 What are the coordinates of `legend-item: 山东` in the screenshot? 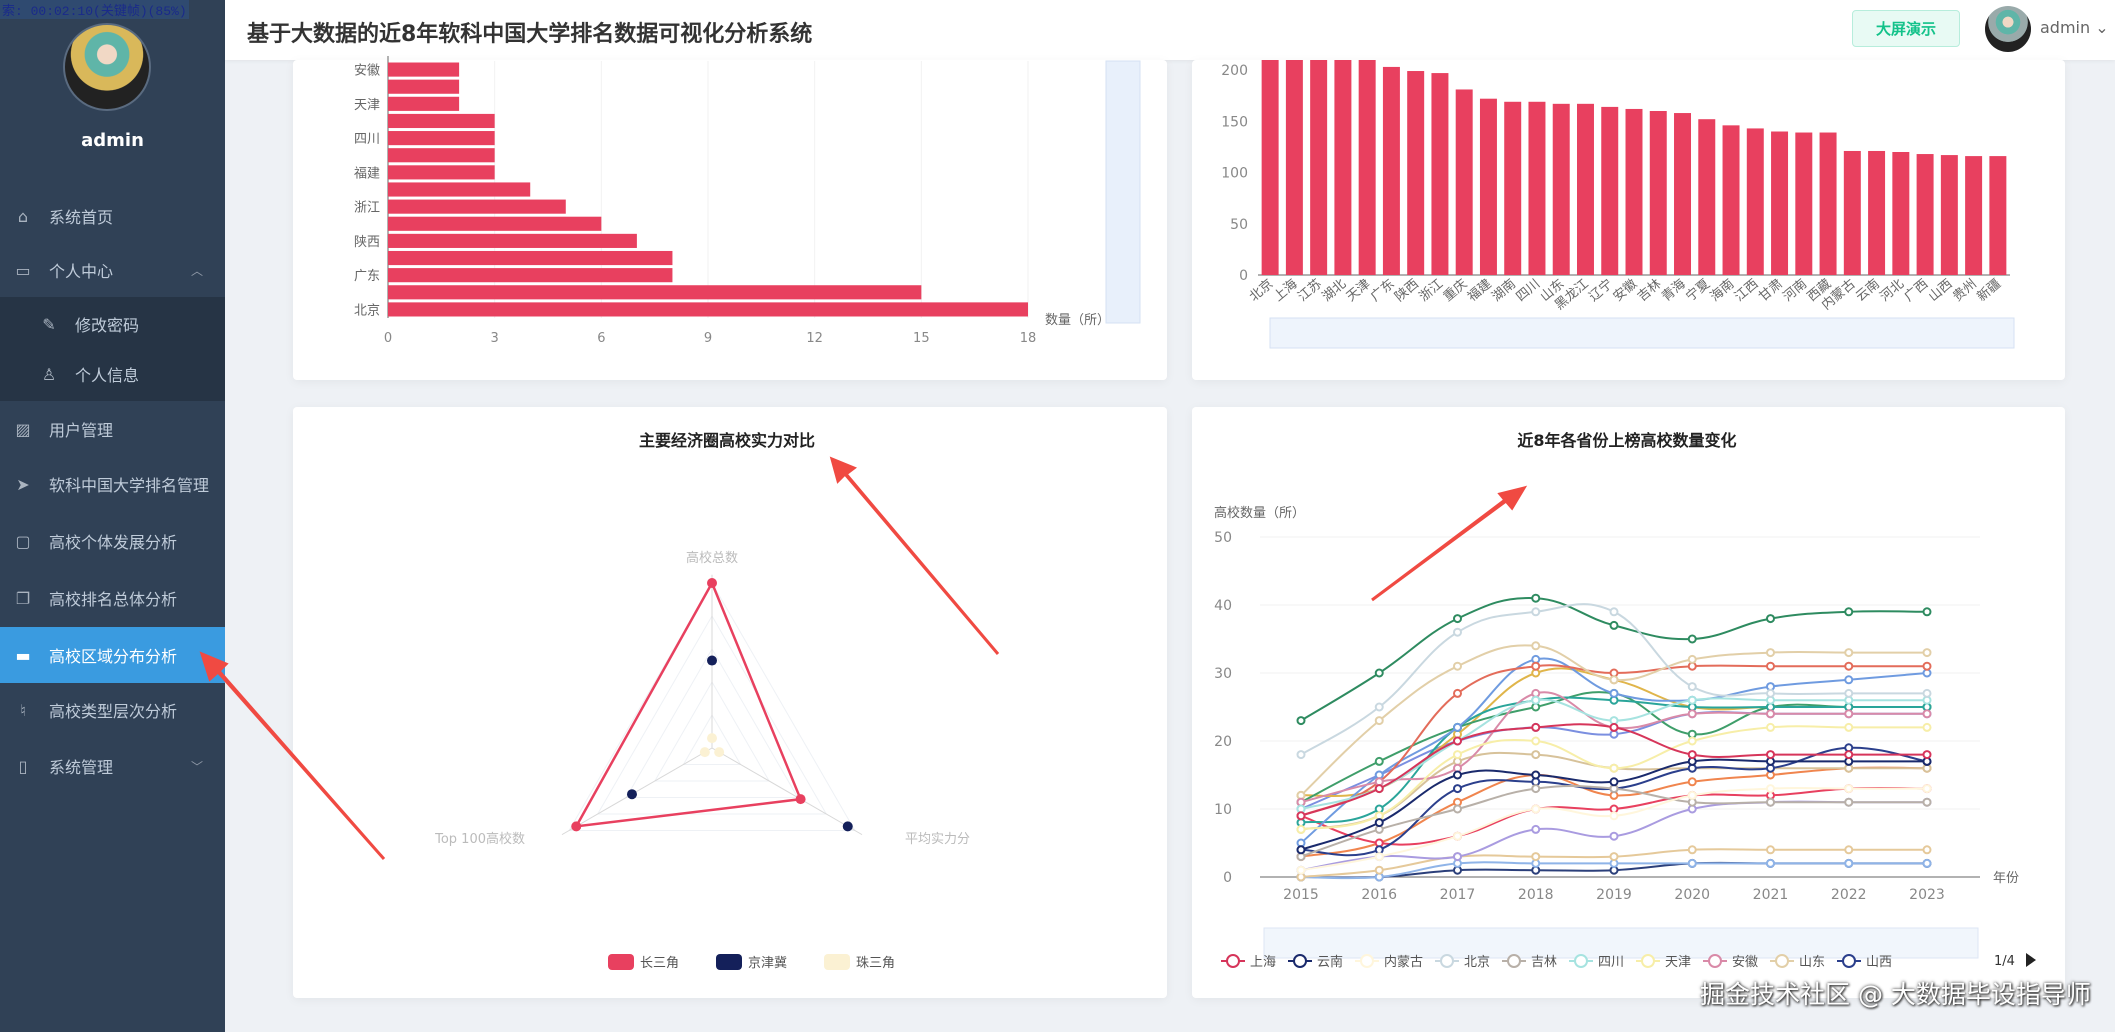 It's located at (1797, 962).